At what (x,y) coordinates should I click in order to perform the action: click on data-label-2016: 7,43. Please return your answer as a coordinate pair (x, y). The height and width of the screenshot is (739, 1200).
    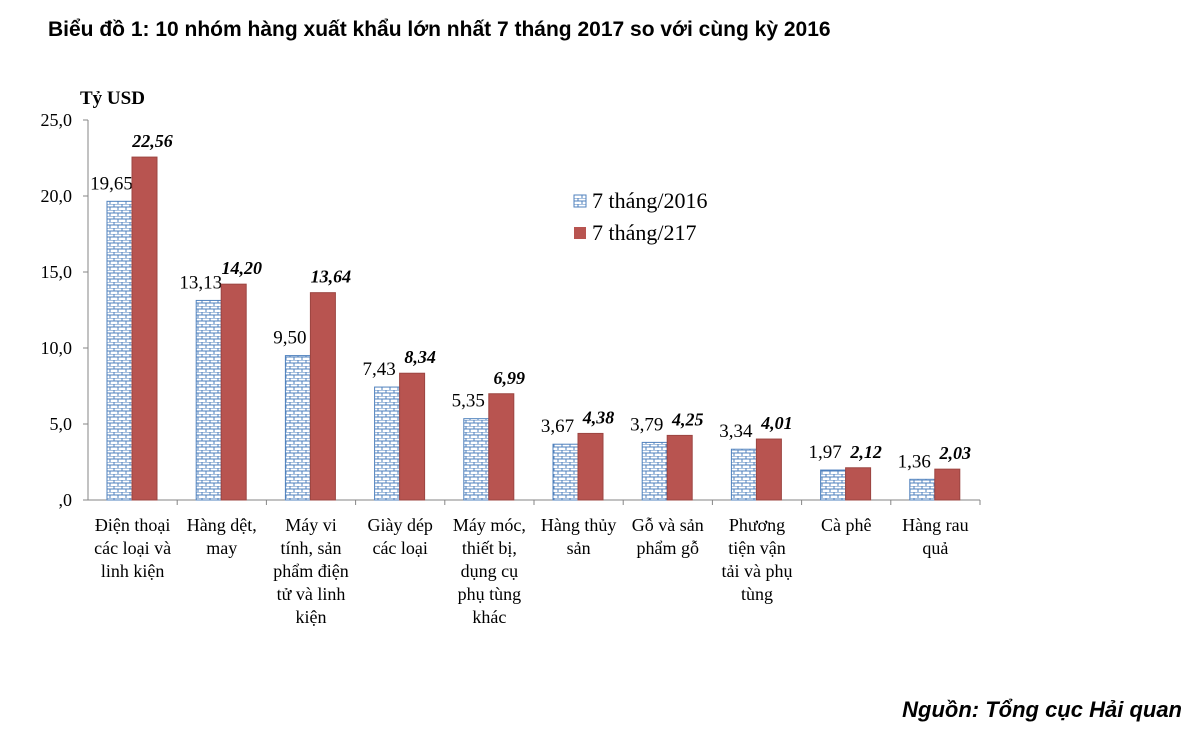
    Looking at the image, I should click on (378, 369).